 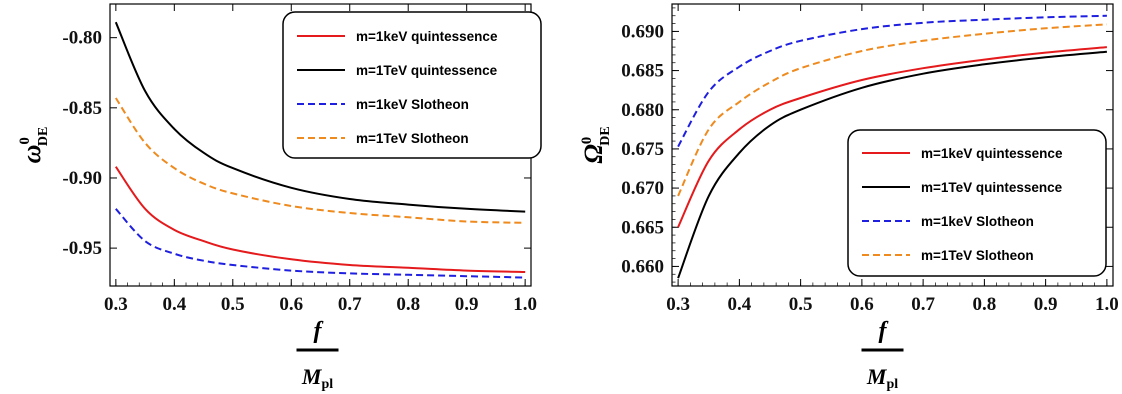 What do you see at coordinates (642, 227) in the screenshot?
I see `y-tick-label: 0.665` at bounding box center [642, 227].